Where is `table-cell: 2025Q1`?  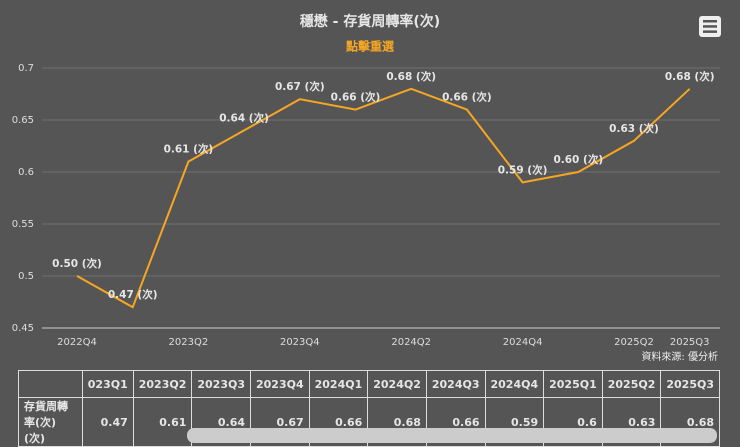 table-cell: 2025Q1 is located at coordinates (573, 384).